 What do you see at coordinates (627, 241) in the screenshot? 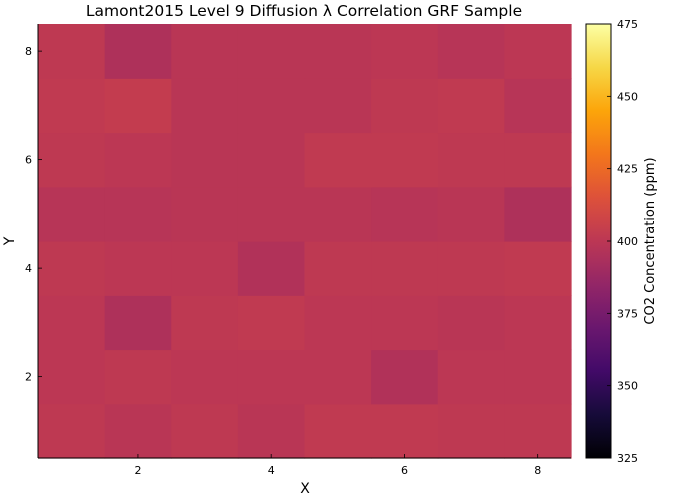
I see `colorbar-tick-label: 400` at bounding box center [627, 241].